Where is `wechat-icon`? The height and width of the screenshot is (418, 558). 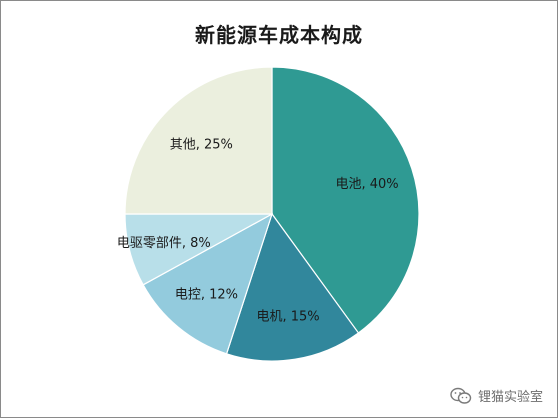 wechat-icon is located at coordinates (461, 395).